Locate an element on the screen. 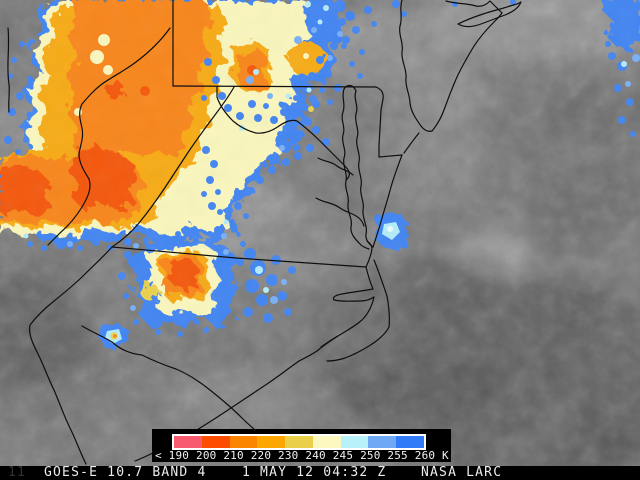 Image resolution: width=640 pixels, height=480 pixels. chesapeake-west-shore is located at coordinates (355, 169).